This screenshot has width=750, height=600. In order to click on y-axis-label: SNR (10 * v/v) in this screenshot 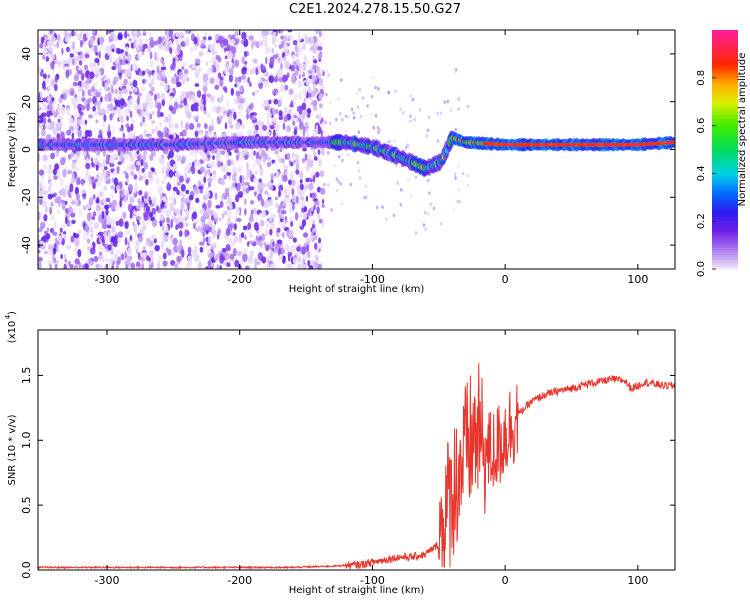, I will do `click(12, 449)`.